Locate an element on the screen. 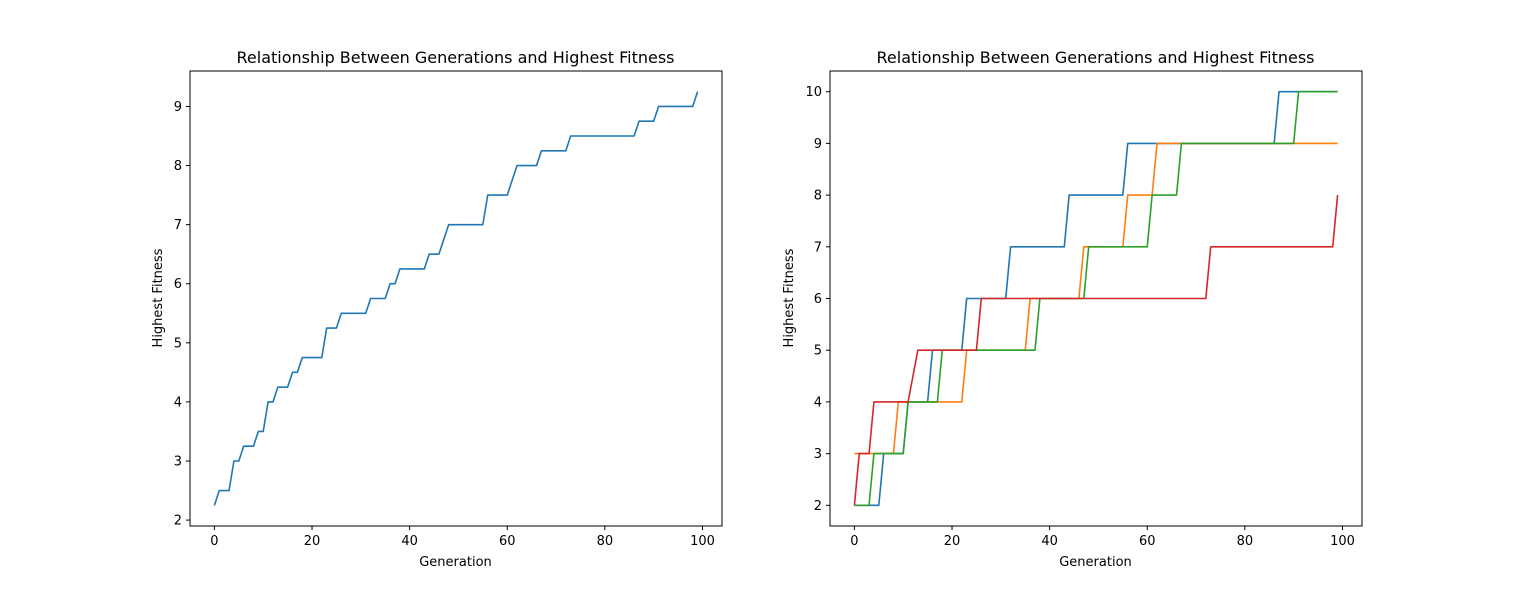 The image size is (1513, 596). chart-left-ytick-label: 2 is located at coordinates (178, 521).